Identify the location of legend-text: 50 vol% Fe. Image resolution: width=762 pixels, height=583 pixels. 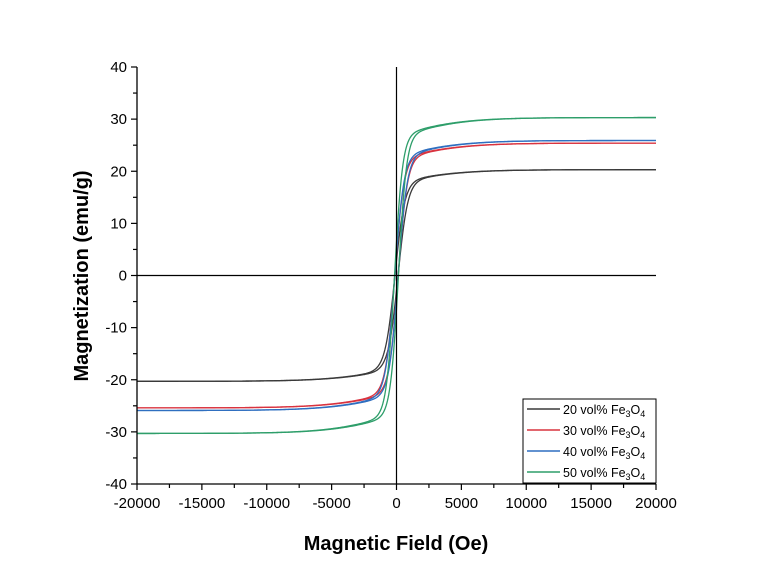
(594, 473).